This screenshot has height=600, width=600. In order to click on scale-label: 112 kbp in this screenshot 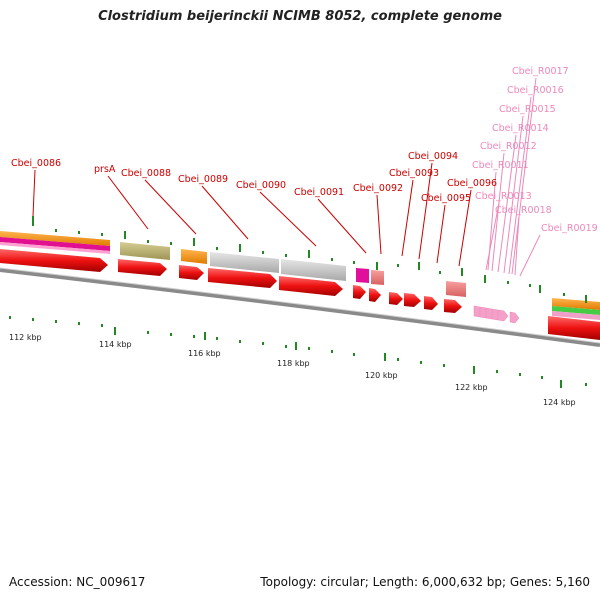, I will do `click(25, 337)`.